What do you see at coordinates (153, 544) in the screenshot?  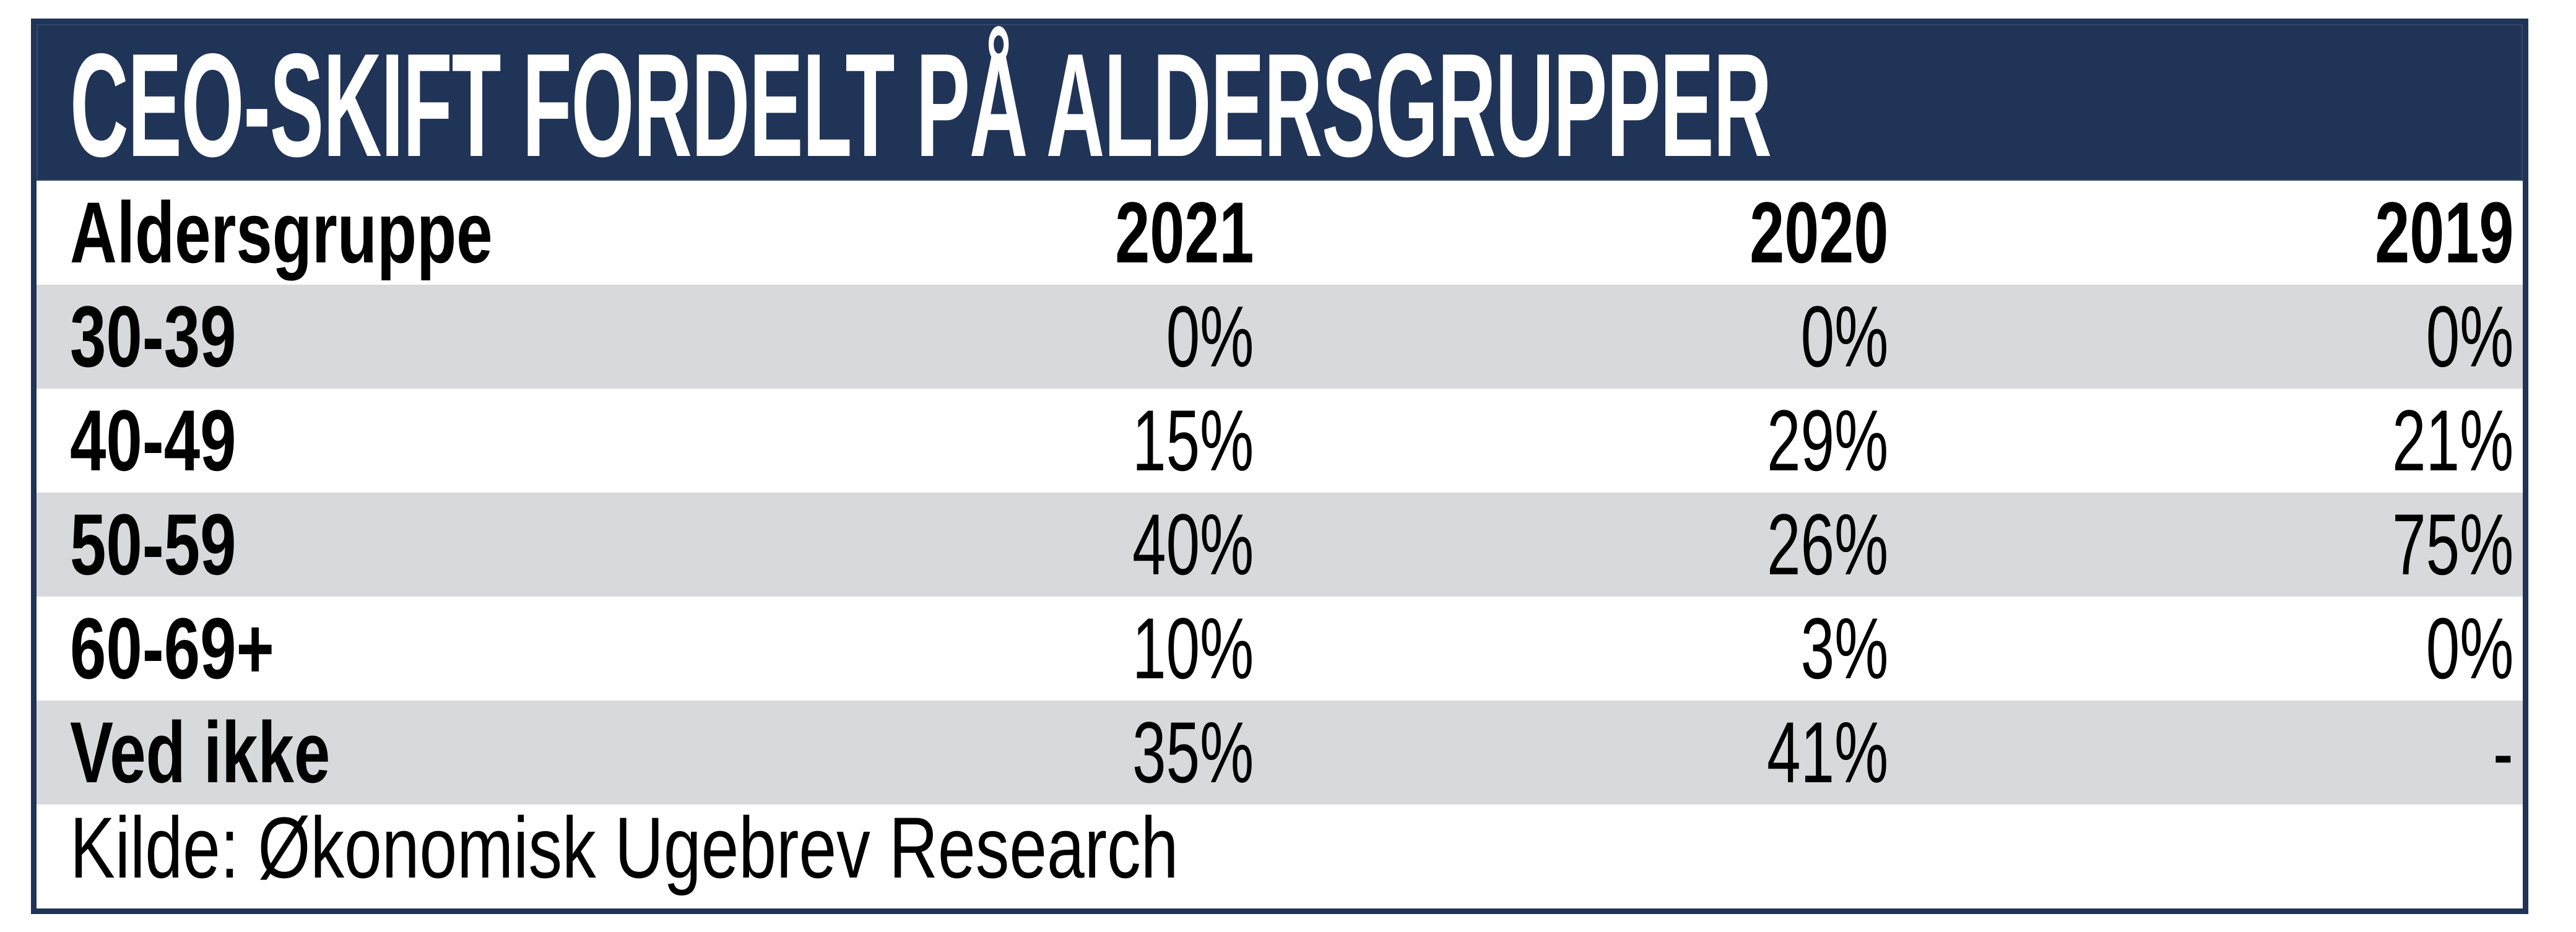 I see `row-label: 50-59` at bounding box center [153, 544].